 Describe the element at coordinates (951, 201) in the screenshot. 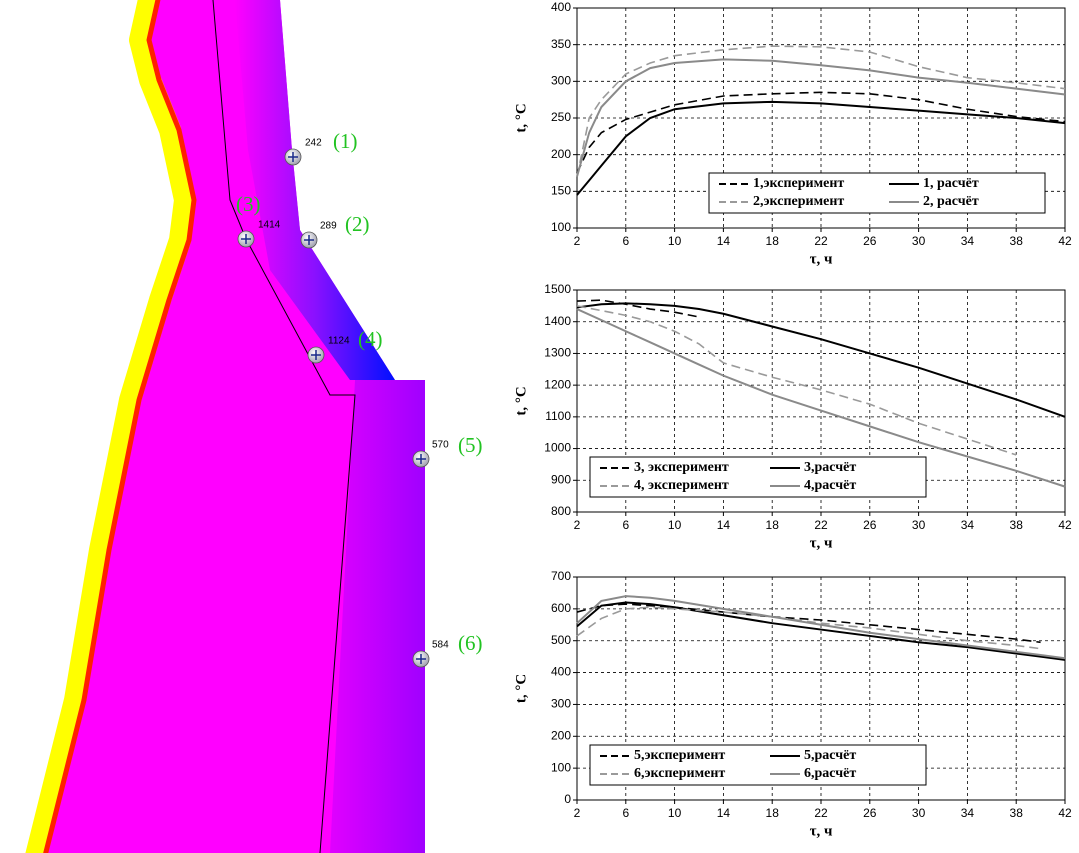

I see `legend-label: 2, расчёт` at that location.